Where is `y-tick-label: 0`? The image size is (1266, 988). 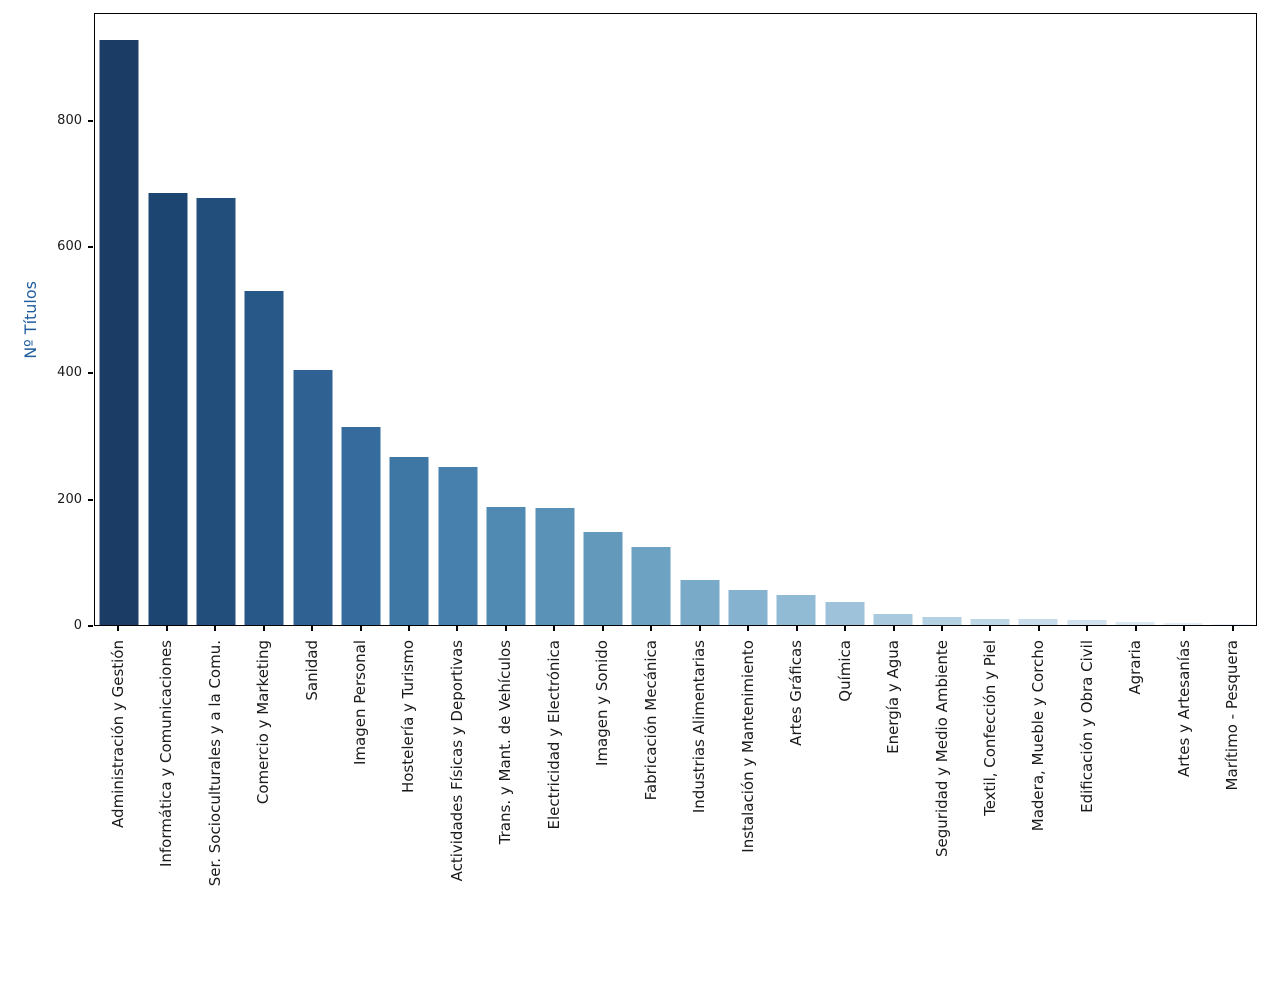 y-tick-label: 0 is located at coordinates (77, 625).